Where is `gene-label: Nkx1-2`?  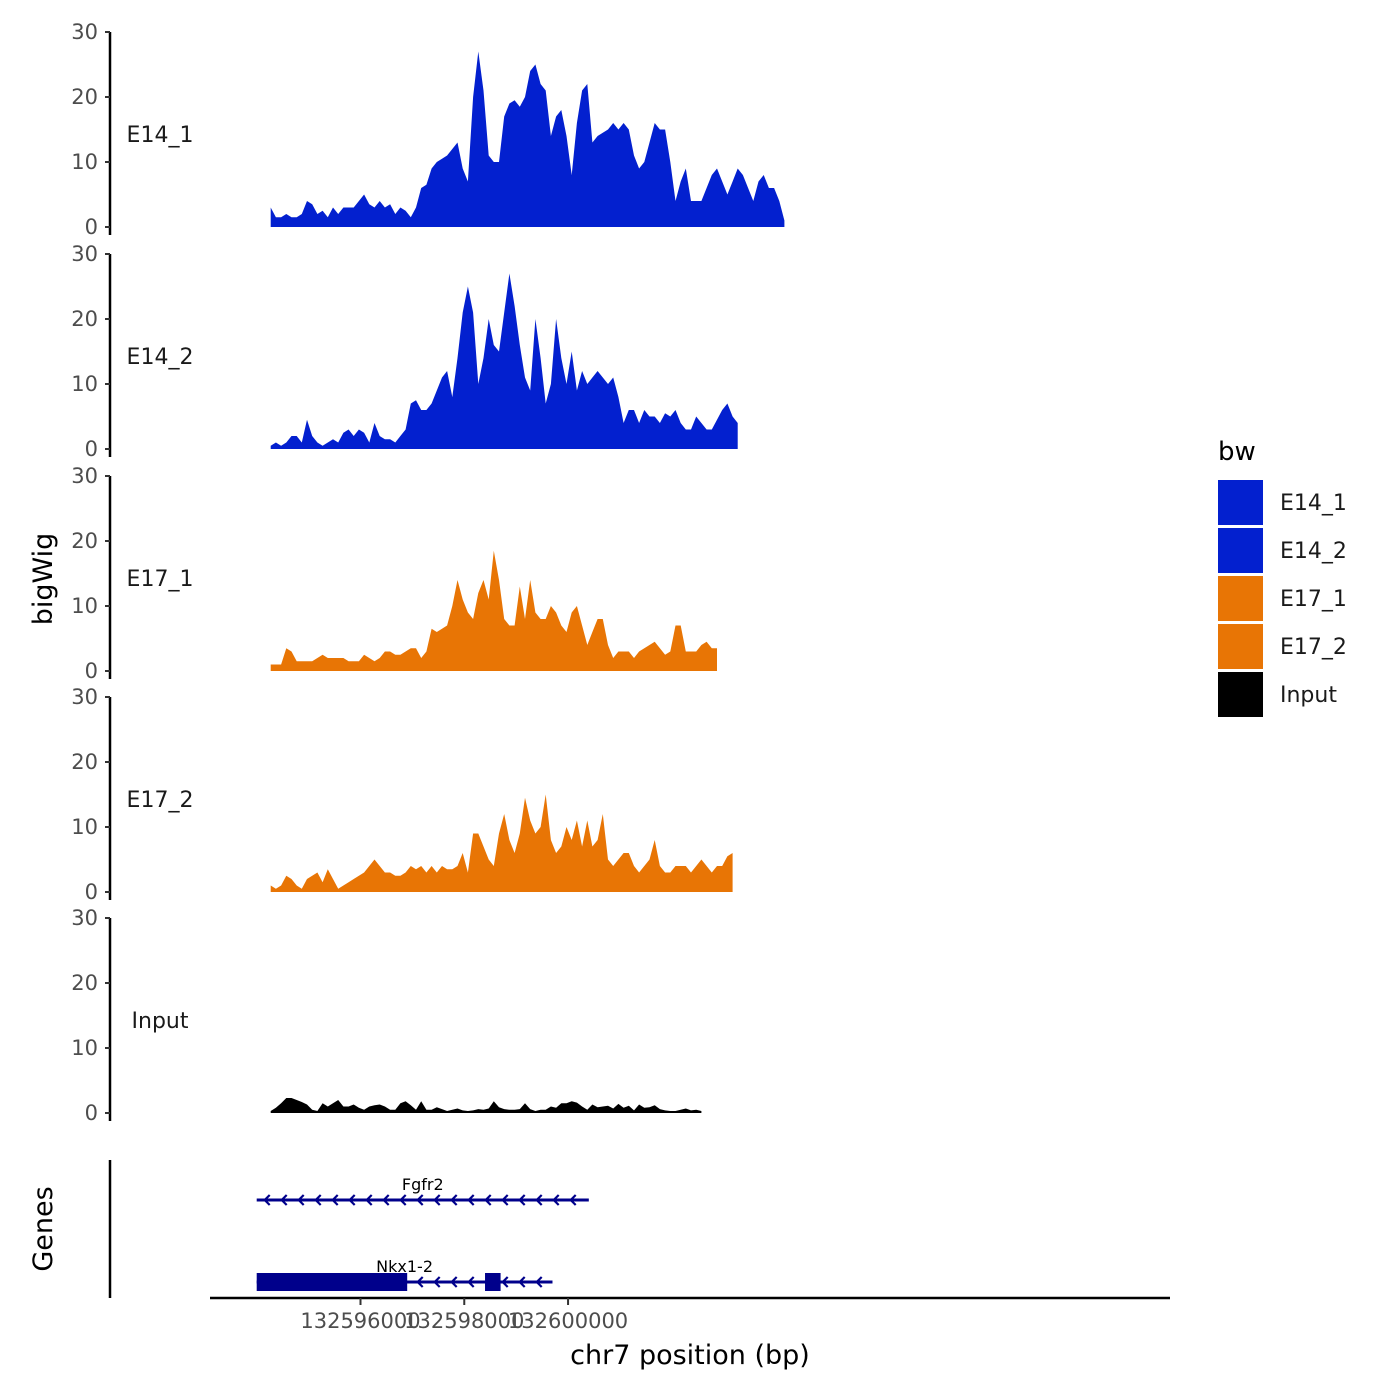 gene-label: Nkx1-2 is located at coordinates (404, 1266).